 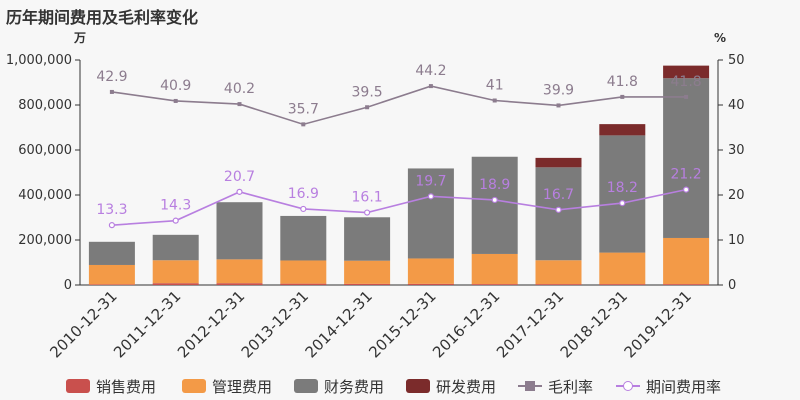 I want to click on legend-label-gross-margin: 毛利率, so click(x=571, y=386).